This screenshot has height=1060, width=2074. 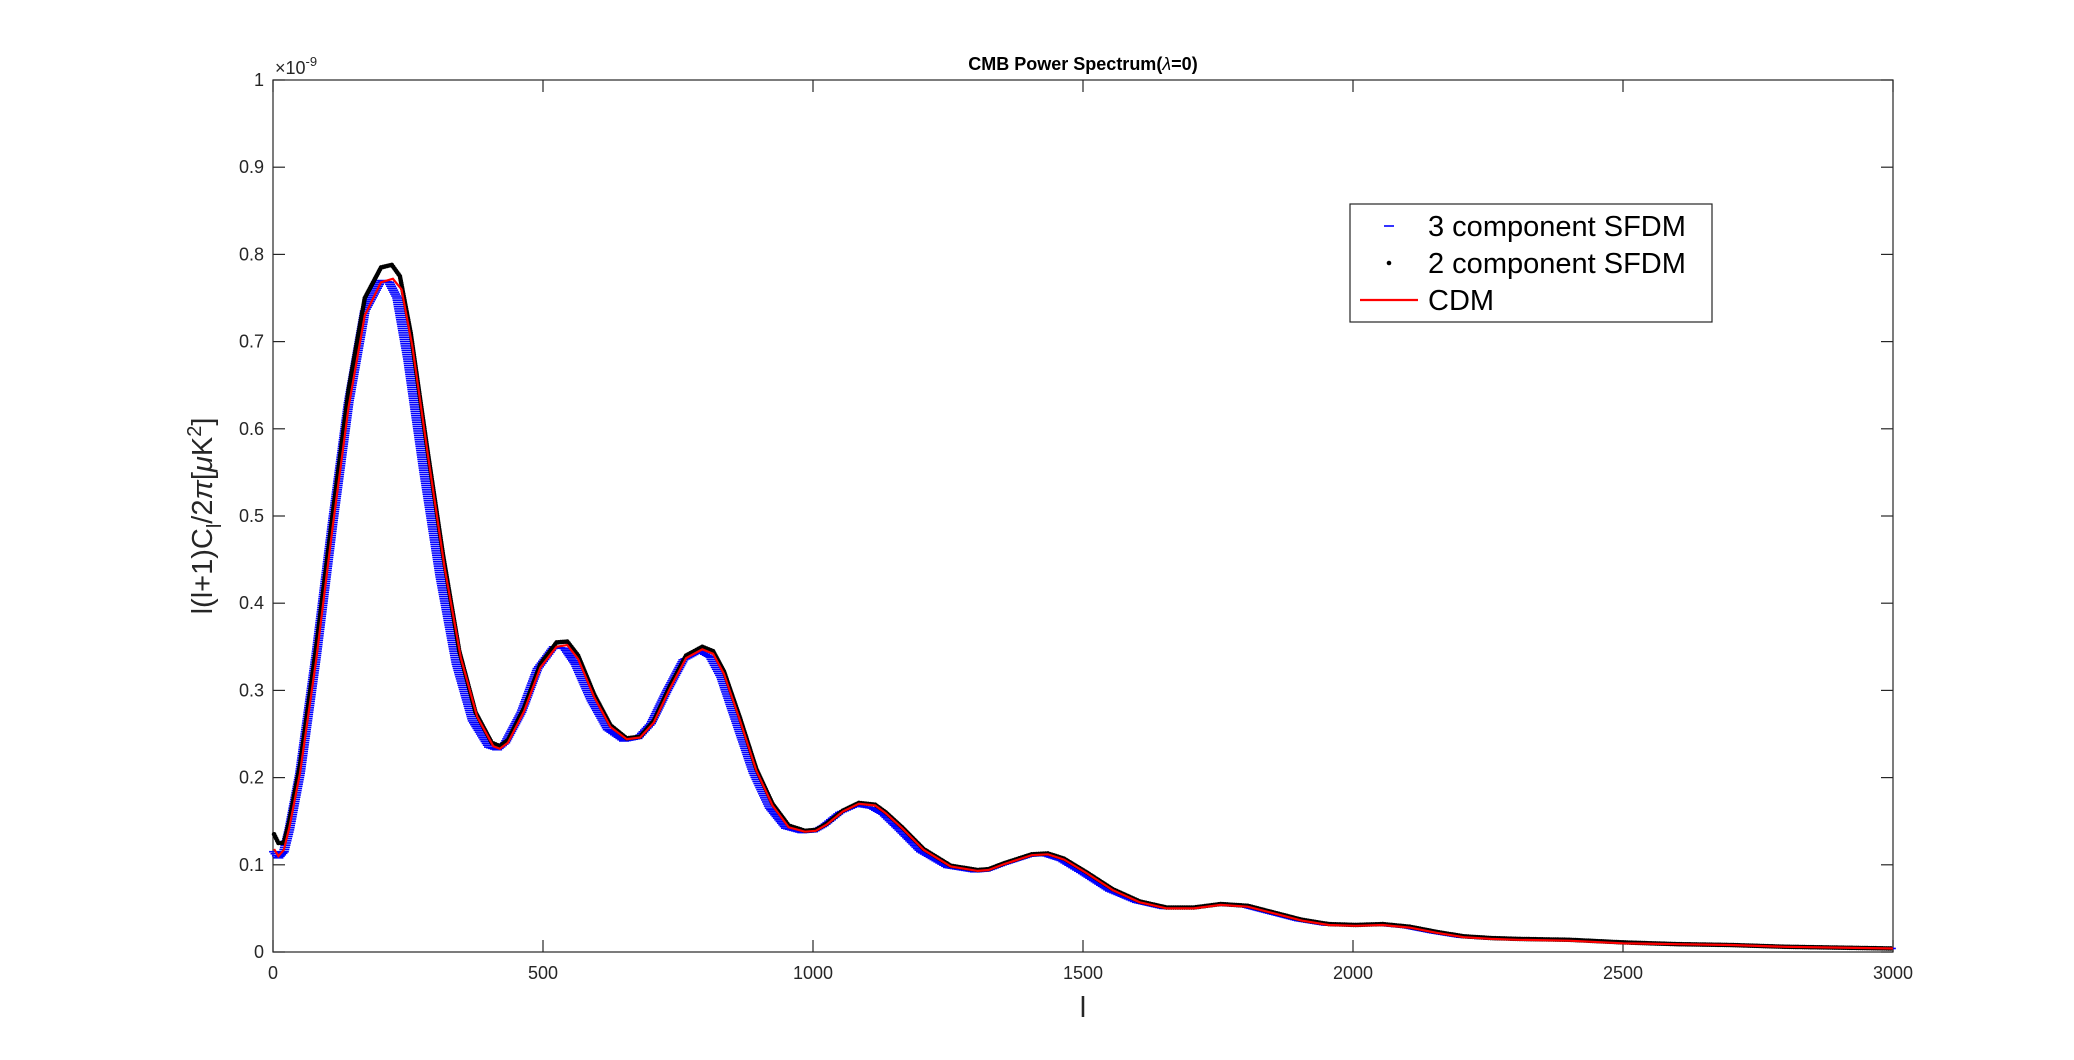 I want to click on y-label-kelvin: K, so click(x=203, y=446).